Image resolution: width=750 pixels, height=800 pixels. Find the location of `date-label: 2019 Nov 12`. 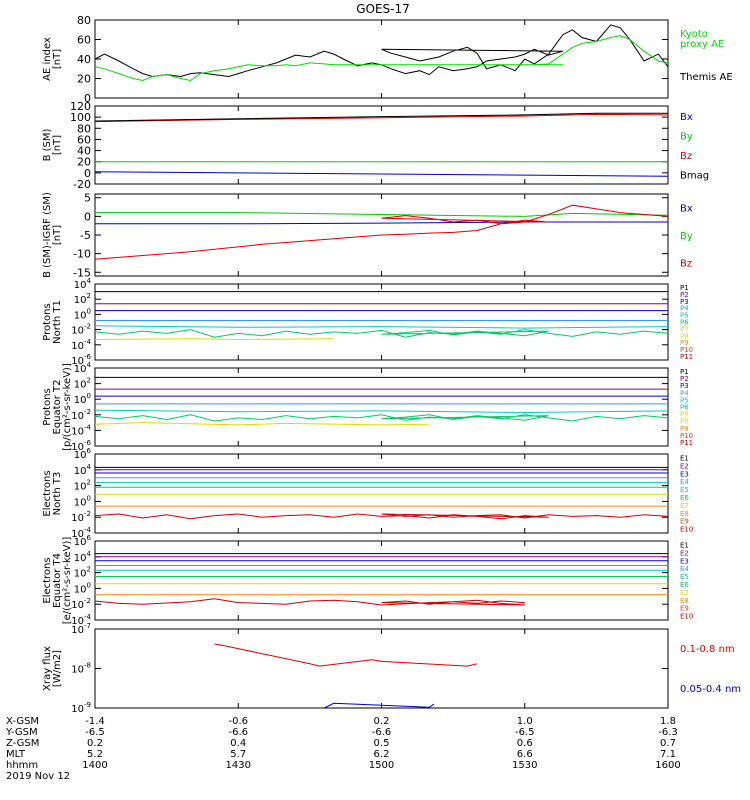

date-label: 2019 Nov 12 is located at coordinates (38, 776).